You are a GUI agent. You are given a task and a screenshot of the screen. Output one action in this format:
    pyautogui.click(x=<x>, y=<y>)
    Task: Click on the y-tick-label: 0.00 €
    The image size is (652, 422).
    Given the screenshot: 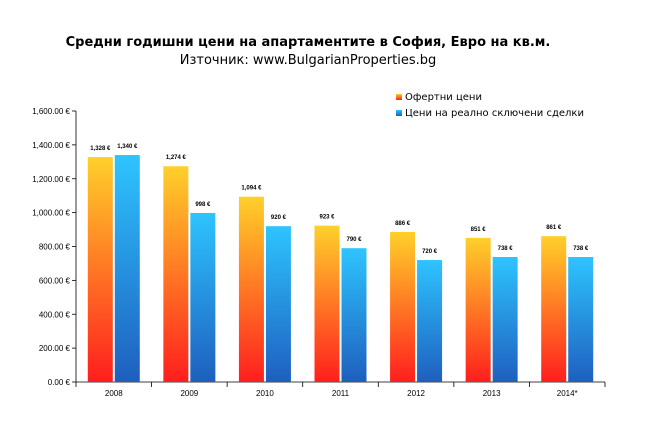 What is the action you would take?
    pyautogui.click(x=59, y=382)
    